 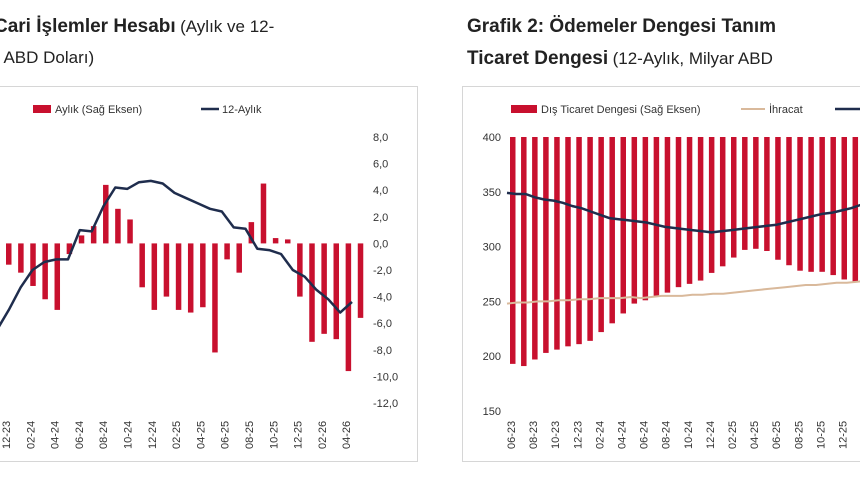 What do you see at coordinates (380, 191) in the screenshot?
I see `right-axis-tick: 4,0` at bounding box center [380, 191].